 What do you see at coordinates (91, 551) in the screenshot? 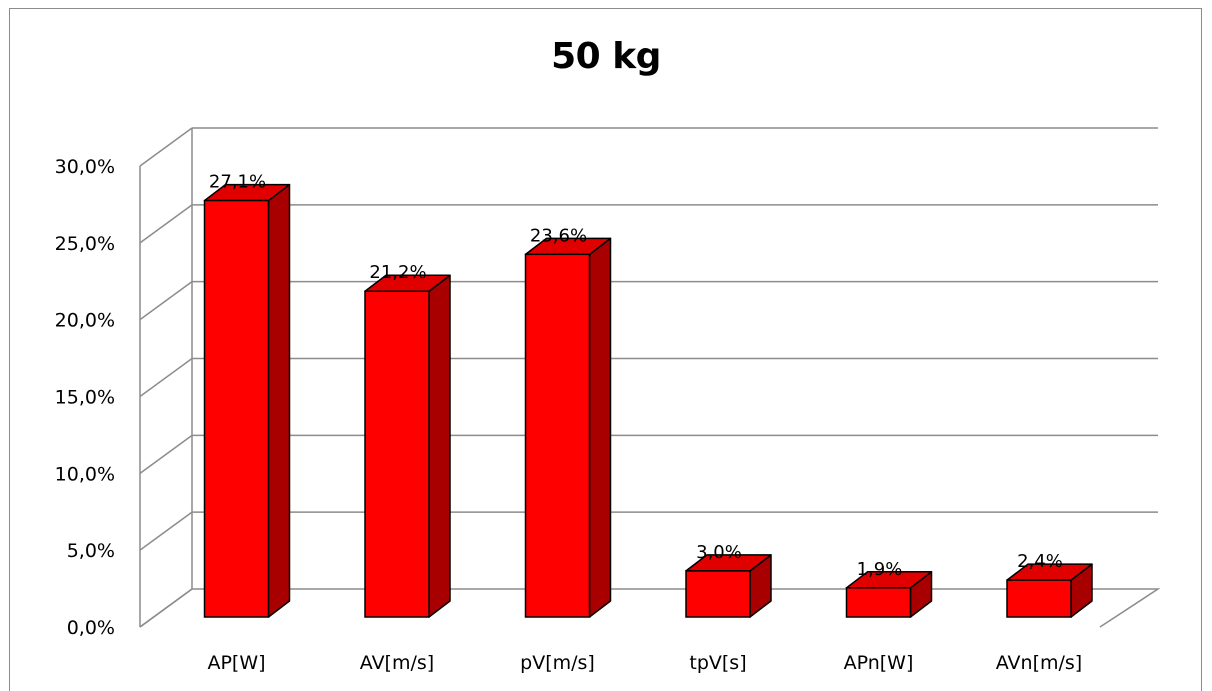
I see `y-tick-label: 5,0%` at bounding box center [91, 551].